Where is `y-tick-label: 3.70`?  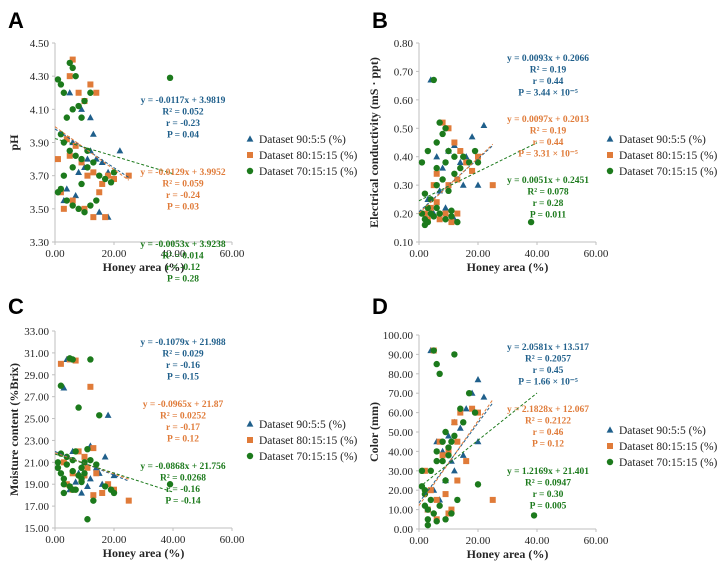 y-tick-label: 3.70 is located at coordinates (40, 177).